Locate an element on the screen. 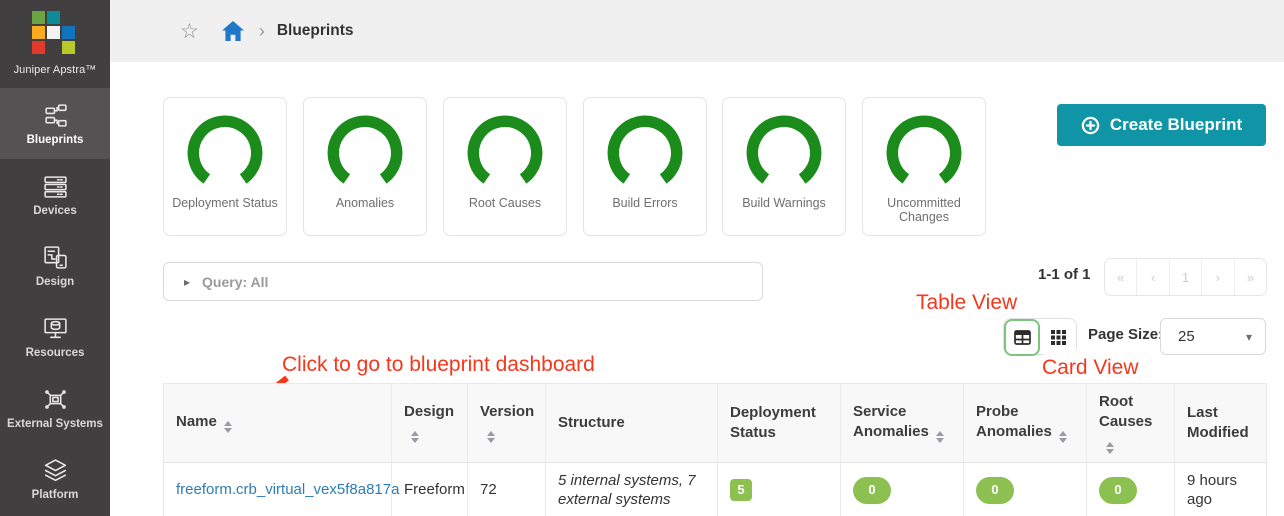  sidebar-item-external-systems: External Systems is located at coordinates (55, 407).